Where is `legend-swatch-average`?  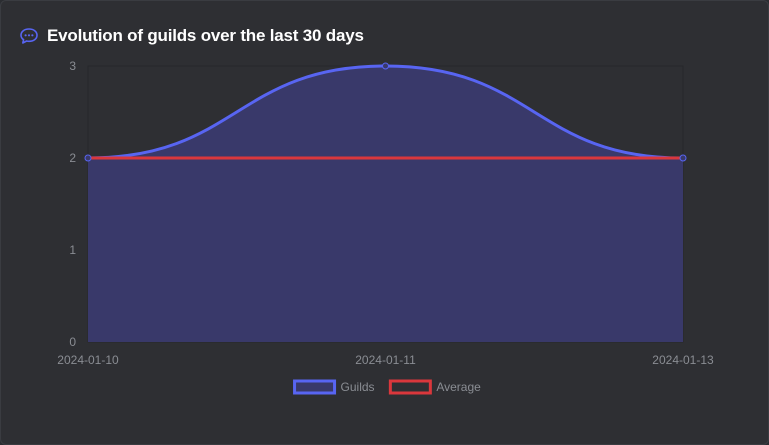
legend-swatch-average is located at coordinates (410, 387).